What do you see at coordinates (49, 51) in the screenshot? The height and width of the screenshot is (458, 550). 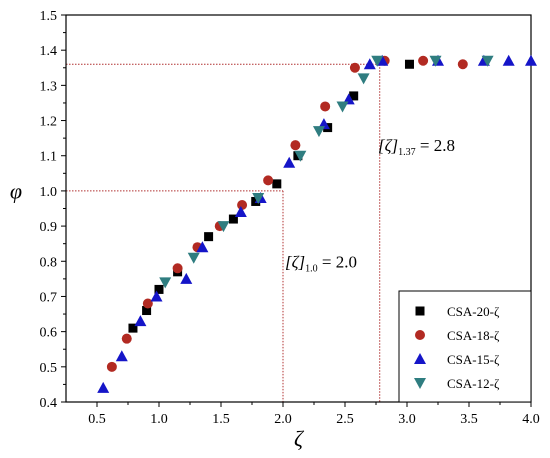 I see `y-tick-label: 1.4` at bounding box center [49, 51].